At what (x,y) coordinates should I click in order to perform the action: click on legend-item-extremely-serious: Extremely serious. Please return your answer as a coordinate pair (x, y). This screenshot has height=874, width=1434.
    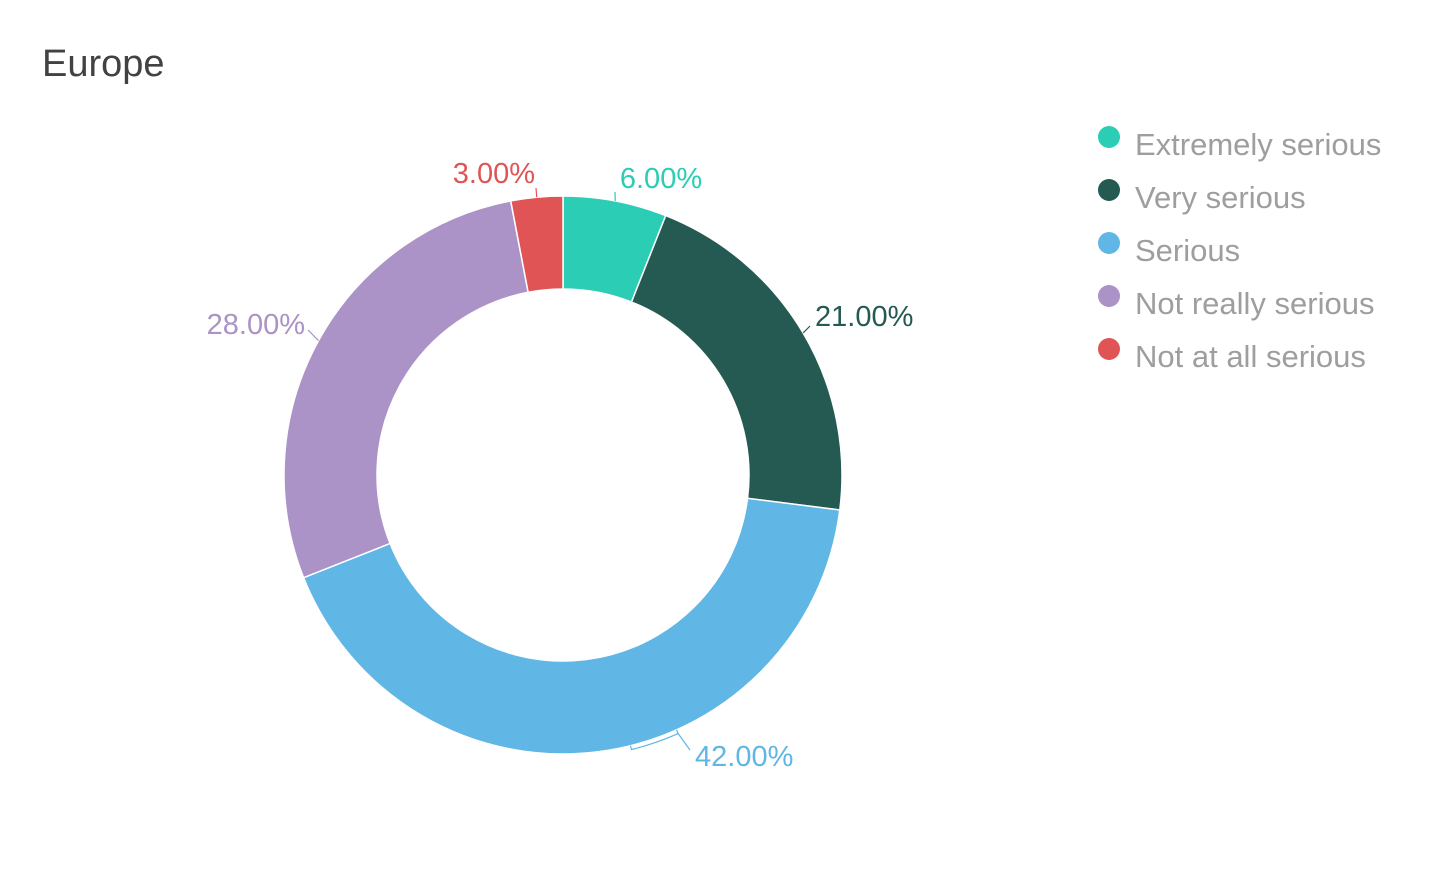
    Looking at the image, I should click on (1239, 144).